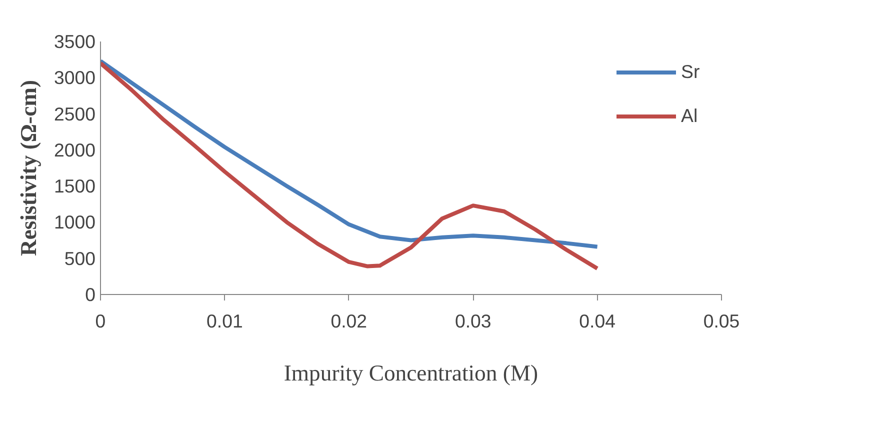 The width and height of the screenshot is (886, 434). Describe the element at coordinates (690, 116) in the screenshot. I see `legend-label: Al` at that location.